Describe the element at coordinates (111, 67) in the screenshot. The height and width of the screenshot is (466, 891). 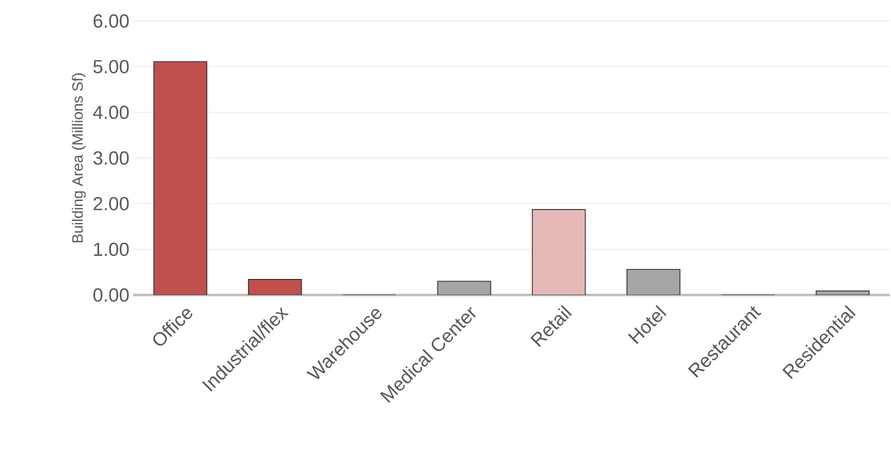
I see `y-tick-label: 5.00` at that location.